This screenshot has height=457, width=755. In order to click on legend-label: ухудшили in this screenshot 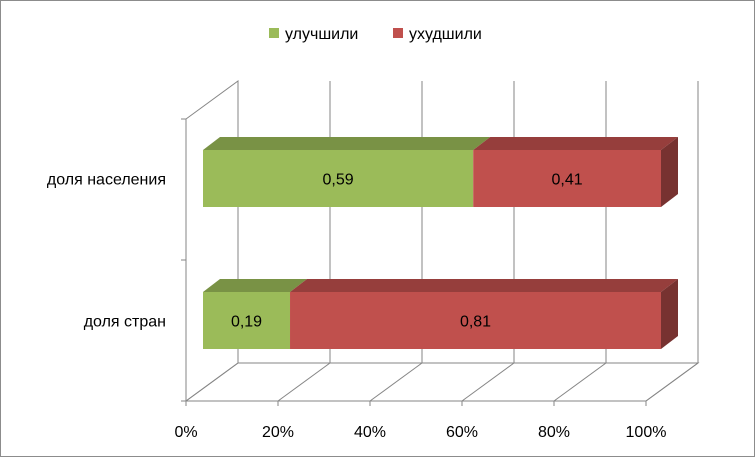, I will do `click(445, 34)`.